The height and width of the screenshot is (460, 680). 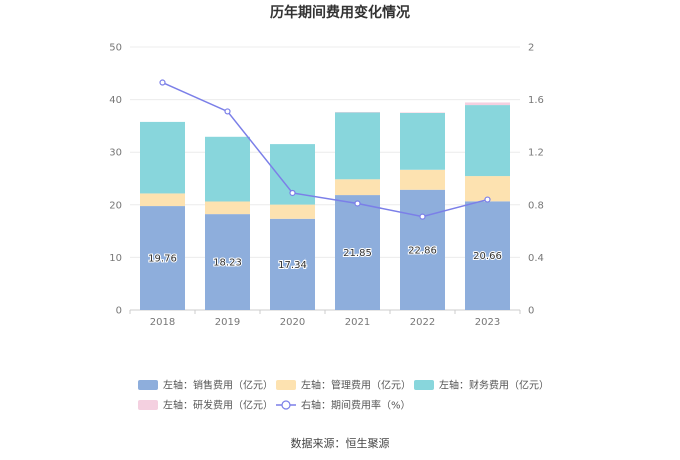 What do you see at coordinates (536, 100) in the screenshot?
I see `right-axis-tick-label: 1.6` at bounding box center [536, 100].